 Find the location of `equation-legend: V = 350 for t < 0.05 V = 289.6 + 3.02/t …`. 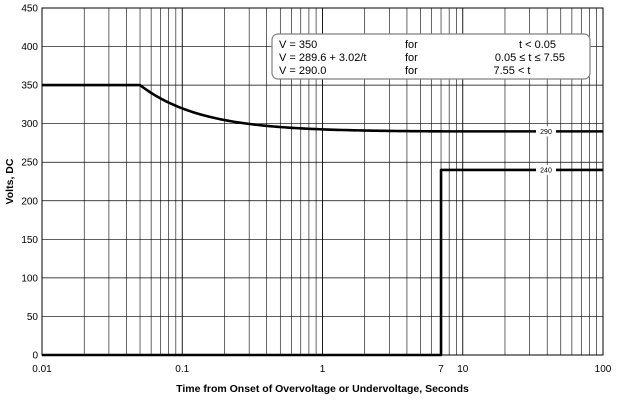

equation-legend: V = 350 for t < 0.05 V = 289.6 + 3.02/t … is located at coordinates (431, 56).